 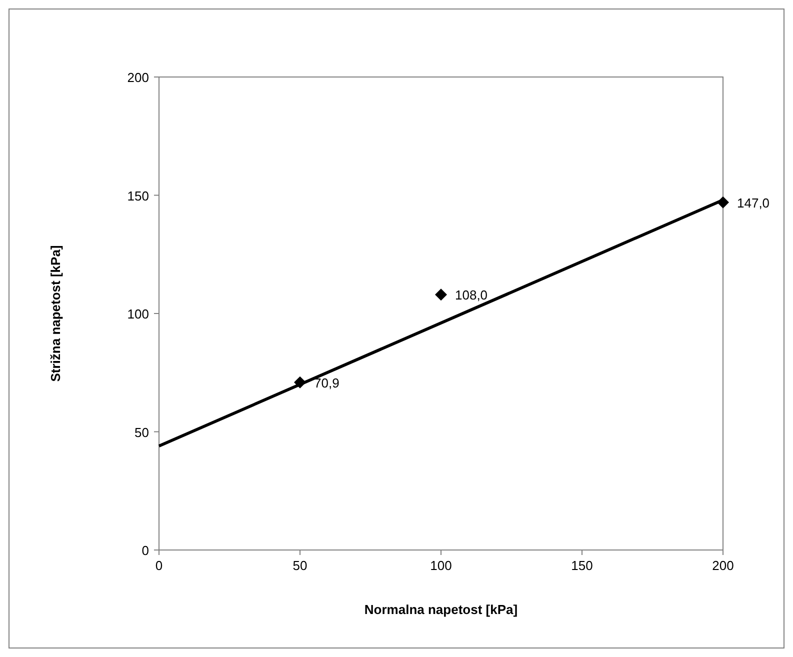 What do you see at coordinates (300, 565) in the screenshot?
I see `x-tick-label: 50` at bounding box center [300, 565].